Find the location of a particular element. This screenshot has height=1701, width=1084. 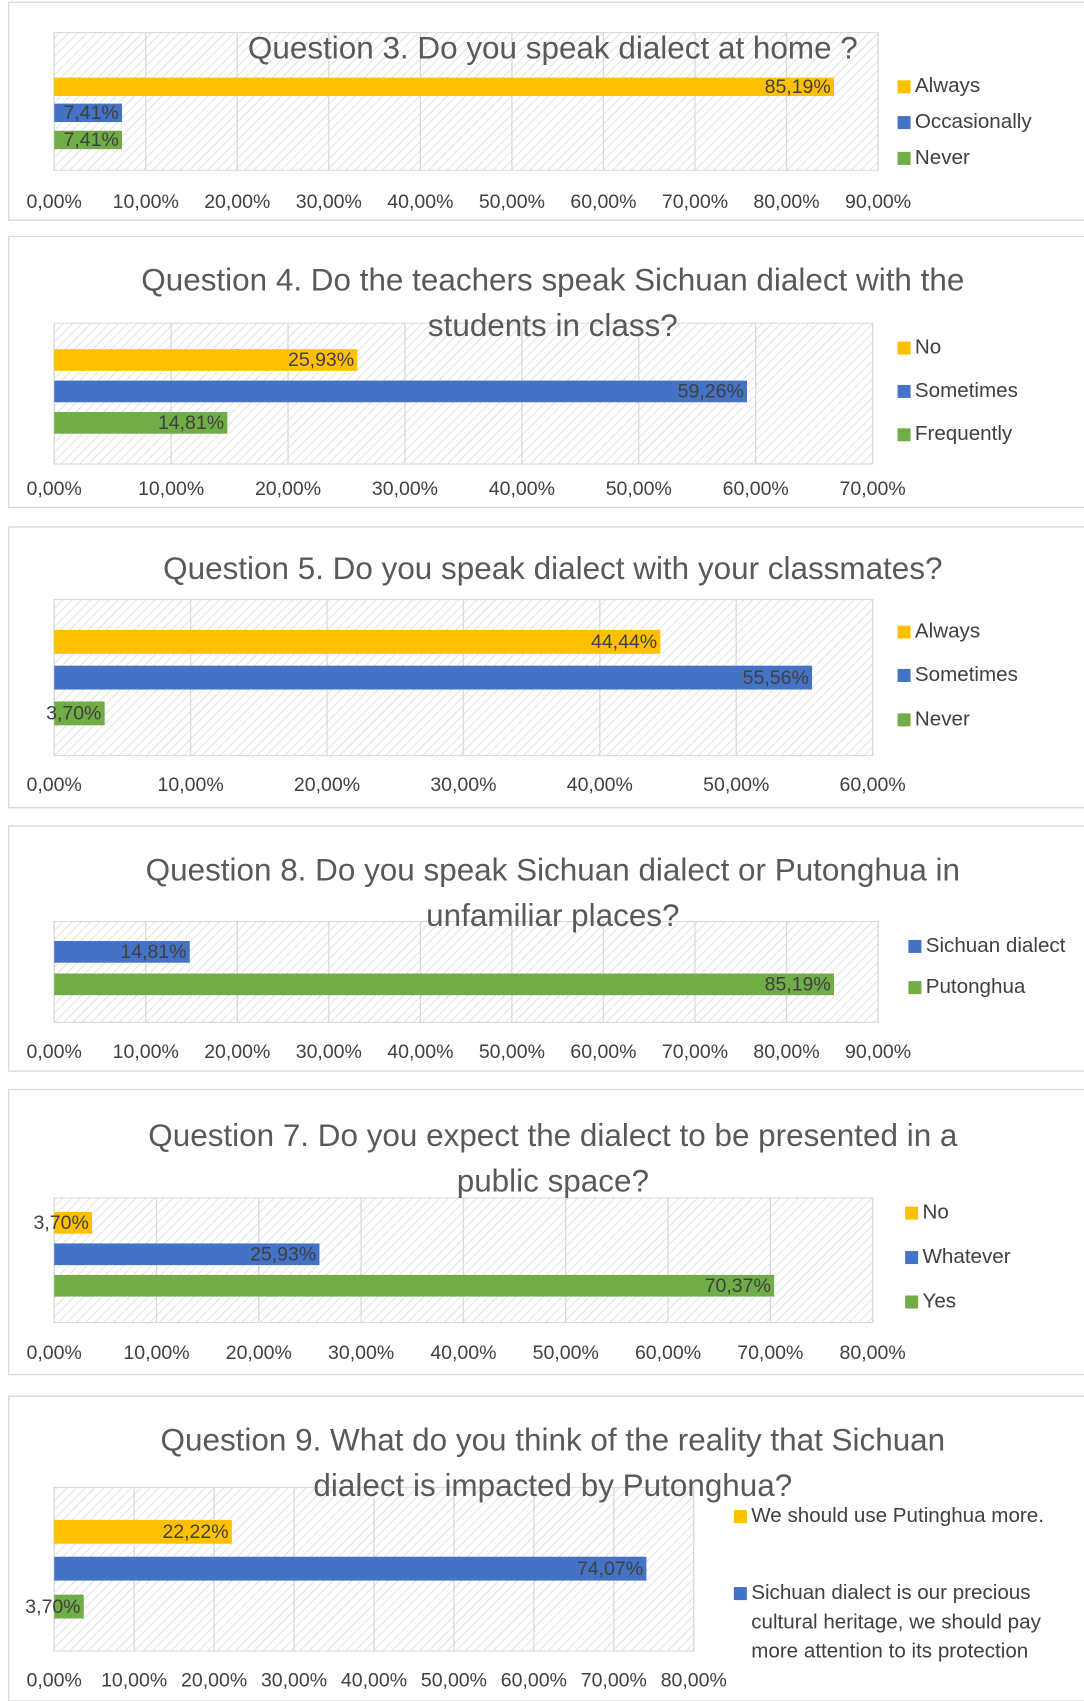

legend-label-box: Putonghua is located at coordinates (976, 987).